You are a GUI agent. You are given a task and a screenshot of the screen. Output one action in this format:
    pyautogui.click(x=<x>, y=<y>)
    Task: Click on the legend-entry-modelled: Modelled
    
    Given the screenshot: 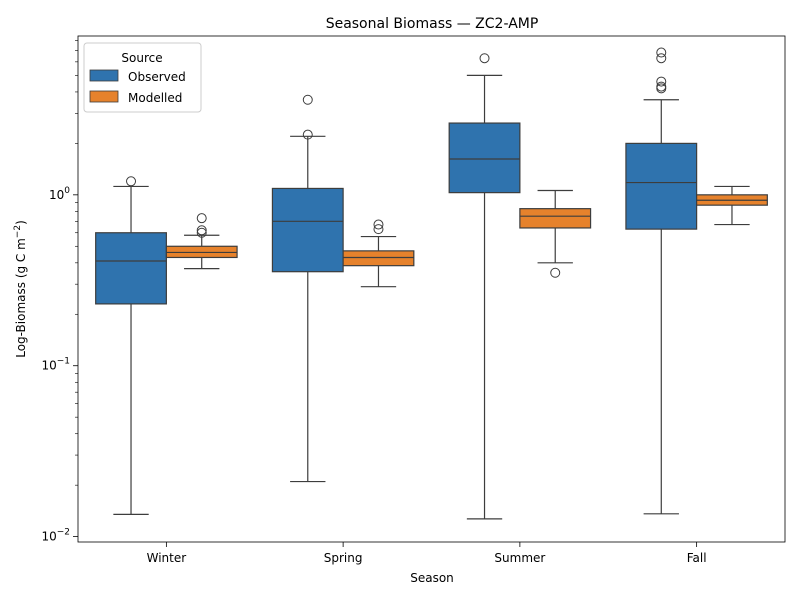 What is the action you would take?
    pyautogui.click(x=155, y=98)
    